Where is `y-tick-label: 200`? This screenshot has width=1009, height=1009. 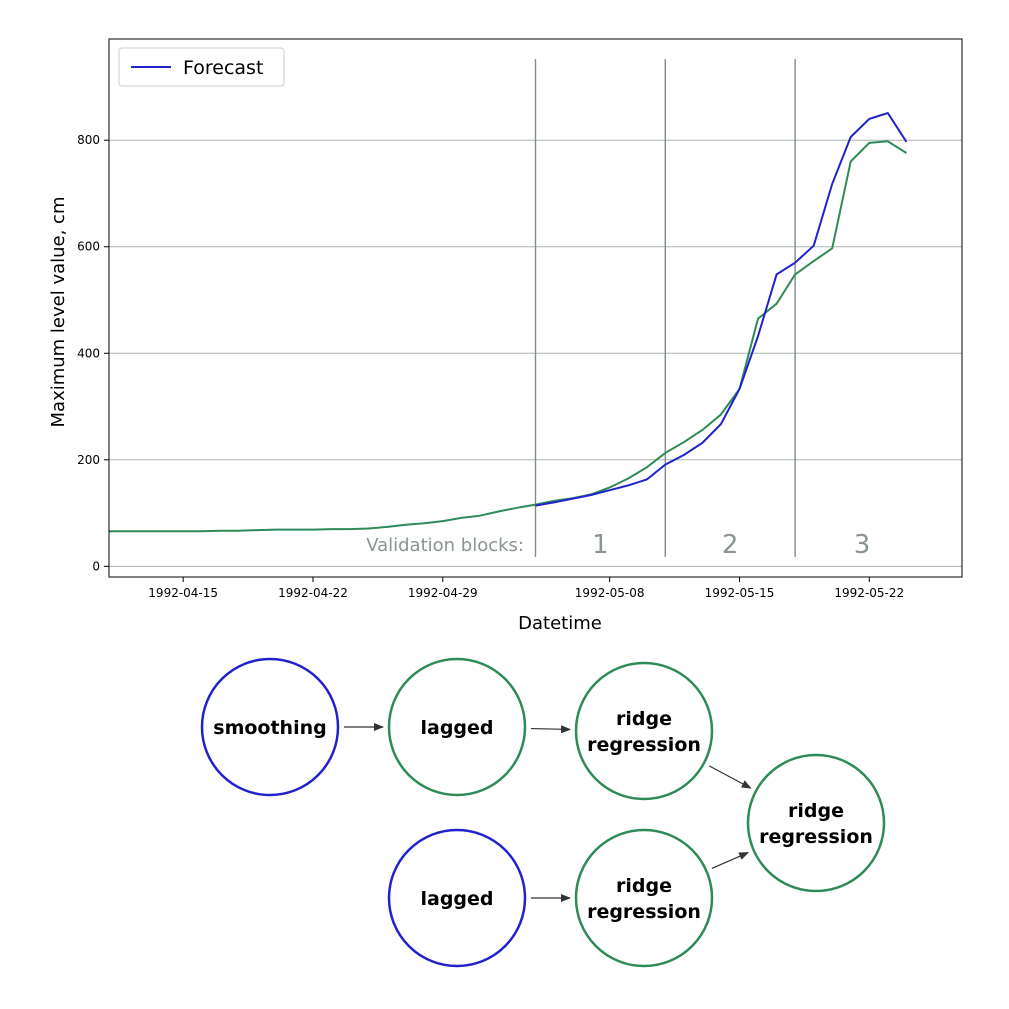
y-tick-label: 200 is located at coordinates (88, 460).